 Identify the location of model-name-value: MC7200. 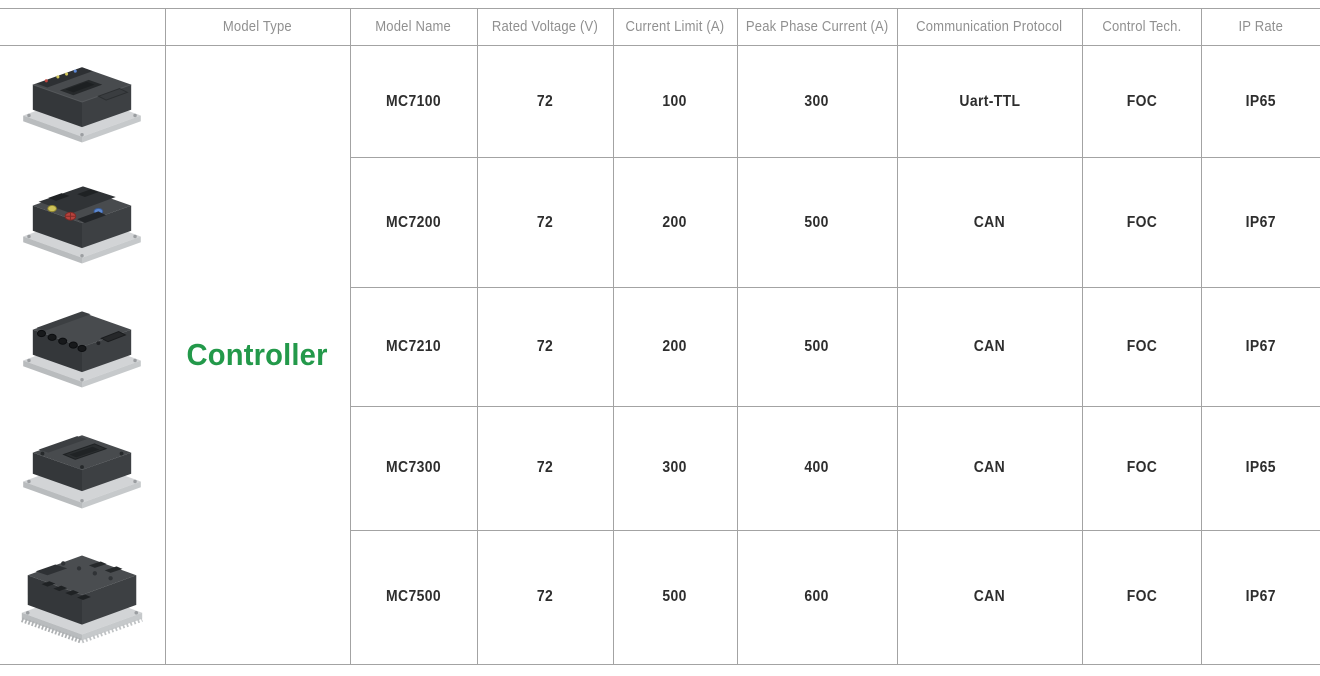
(413, 222).